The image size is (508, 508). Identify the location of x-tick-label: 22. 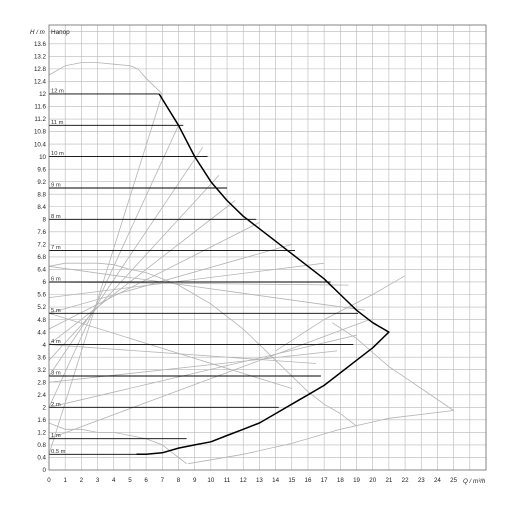
(405, 480).